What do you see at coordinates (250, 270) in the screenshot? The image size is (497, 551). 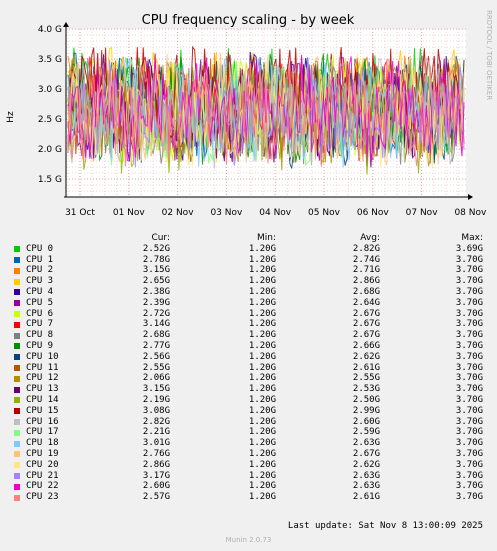 I see `legend-row: CPU 2 3.15G 1.20G 2.71G 3.70G` at bounding box center [250, 270].